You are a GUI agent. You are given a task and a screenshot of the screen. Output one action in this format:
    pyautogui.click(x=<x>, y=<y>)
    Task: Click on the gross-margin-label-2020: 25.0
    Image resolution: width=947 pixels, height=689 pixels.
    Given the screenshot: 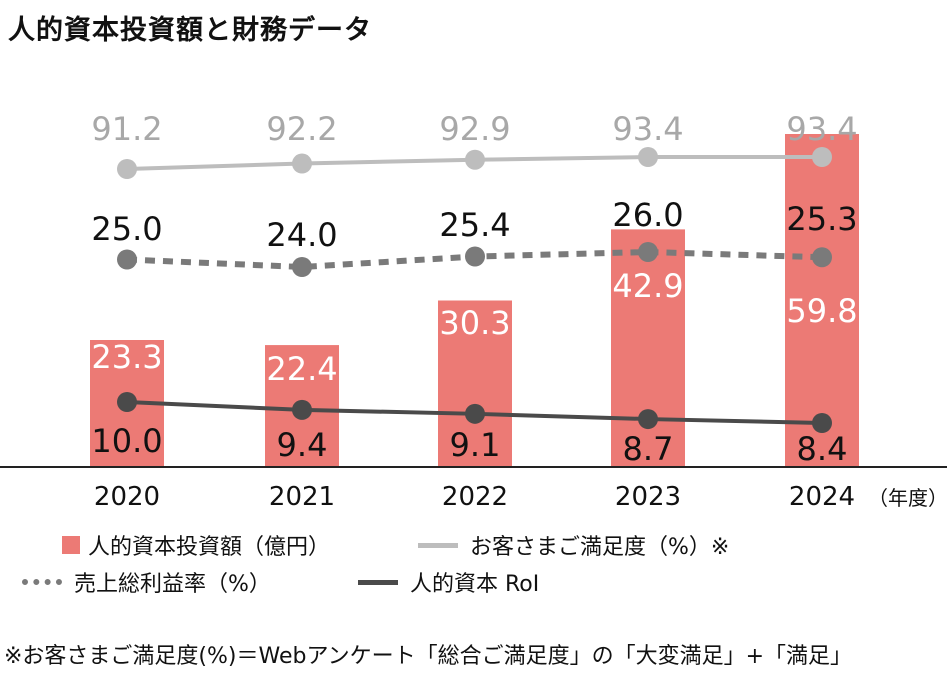 What is the action you would take?
    pyautogui.click(x=126, y=229)
    